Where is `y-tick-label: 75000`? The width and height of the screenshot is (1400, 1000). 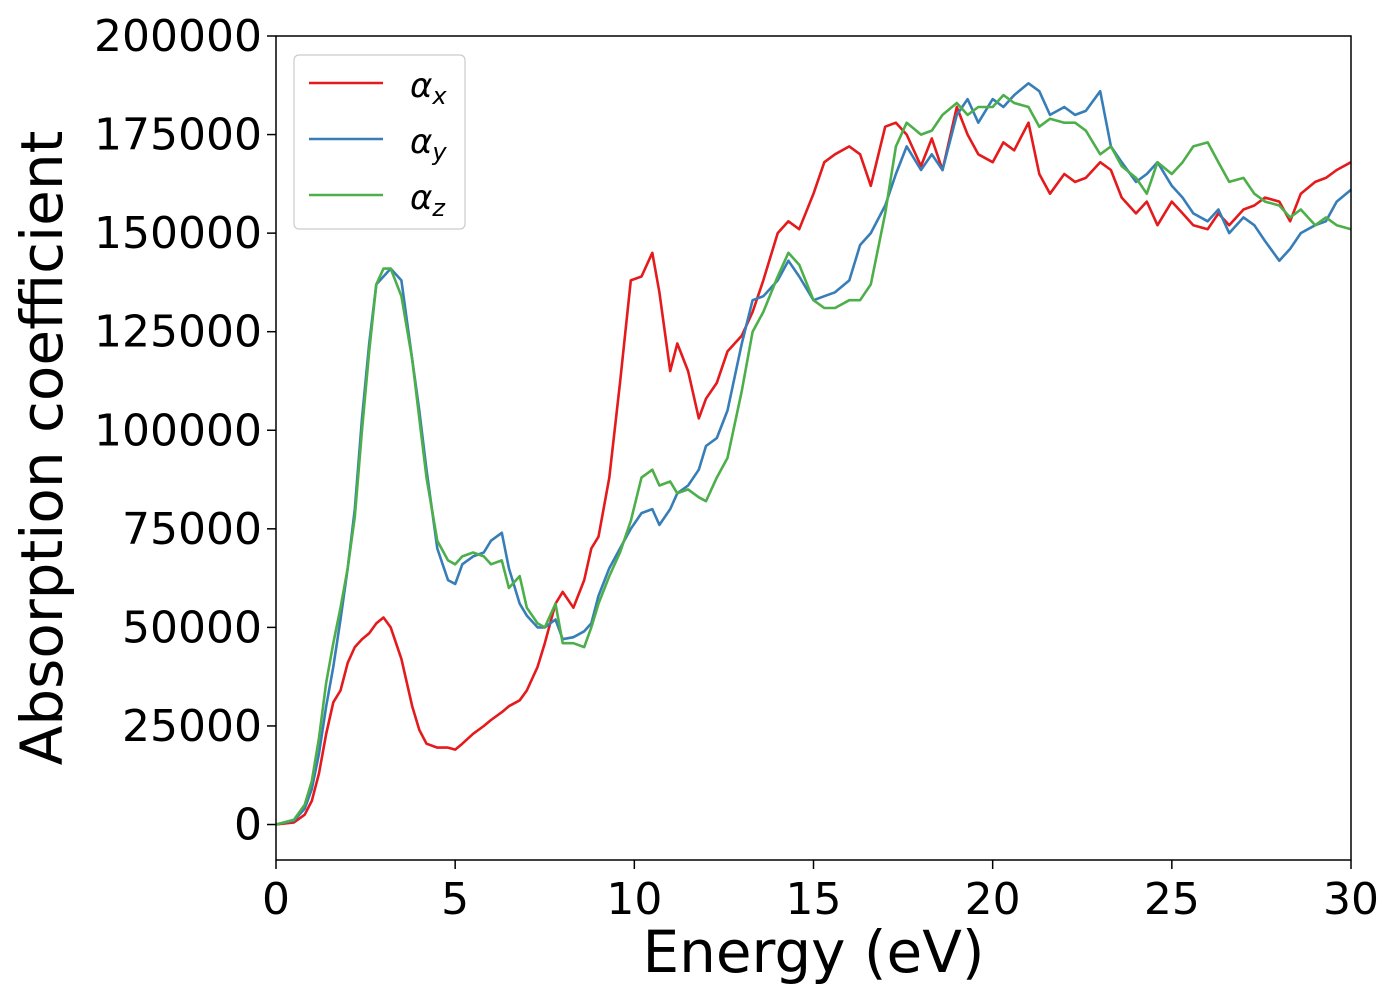
y-tick-label: 75000 is located at coordinates (192, 529).